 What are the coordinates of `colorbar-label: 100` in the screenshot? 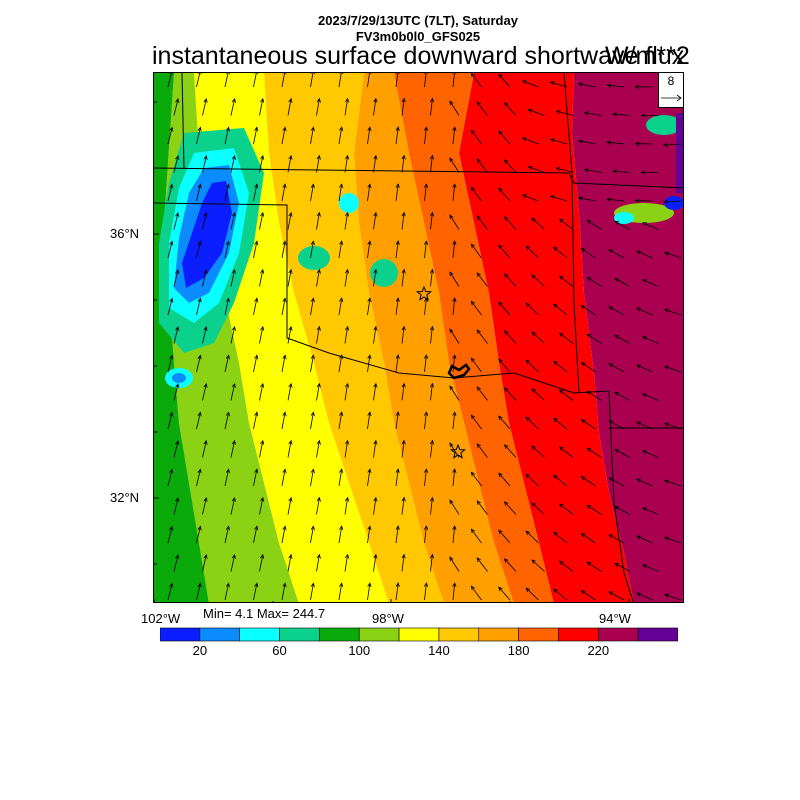 It's located at (359, 650).